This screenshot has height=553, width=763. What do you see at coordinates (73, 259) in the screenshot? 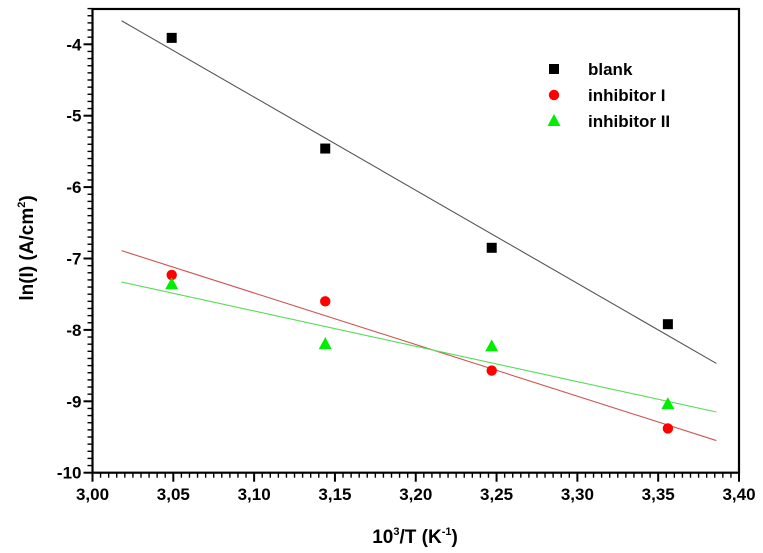
I see `y-tick-label: -7` at bounding box center [73, 259].